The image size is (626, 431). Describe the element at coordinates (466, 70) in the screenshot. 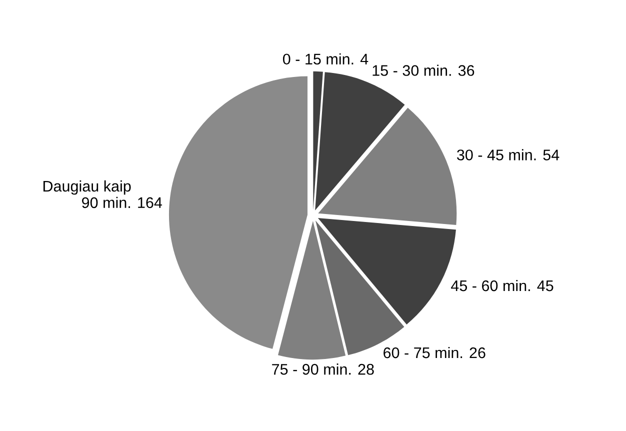

I see `data-label: 36` at that location.